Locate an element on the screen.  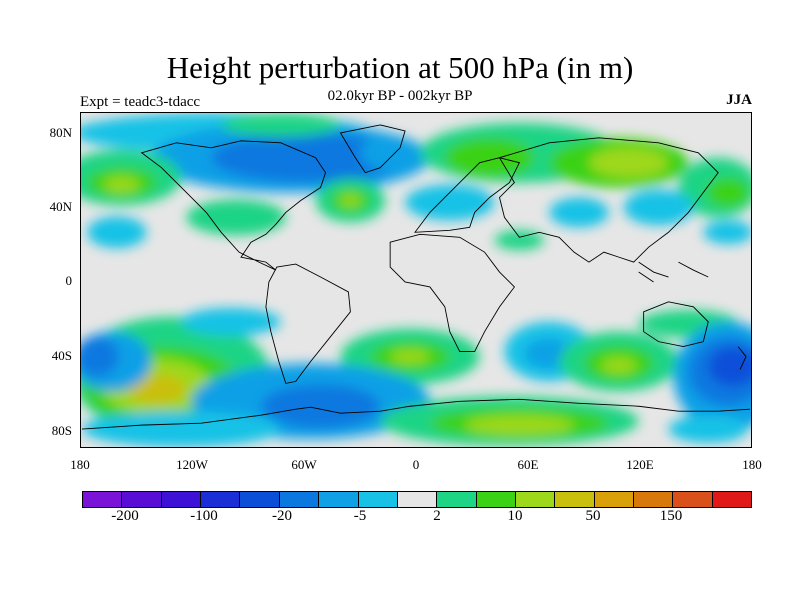
lat-tick-label: 40N is located at coordinates (60, 206).